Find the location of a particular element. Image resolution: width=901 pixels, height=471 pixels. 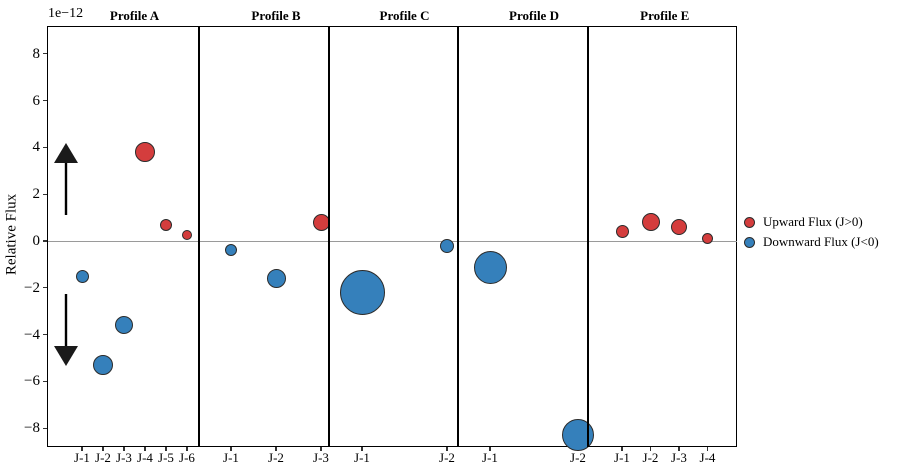

y-tick-label: −4 is located at coordinates (32, 334).